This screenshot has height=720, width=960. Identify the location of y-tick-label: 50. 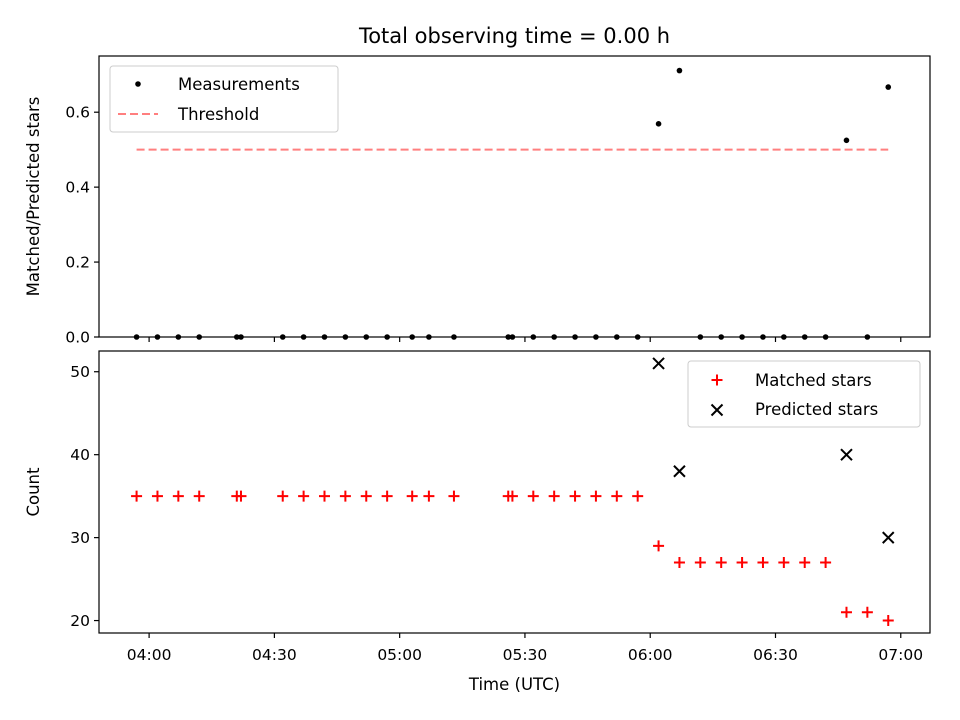
(80, 372).